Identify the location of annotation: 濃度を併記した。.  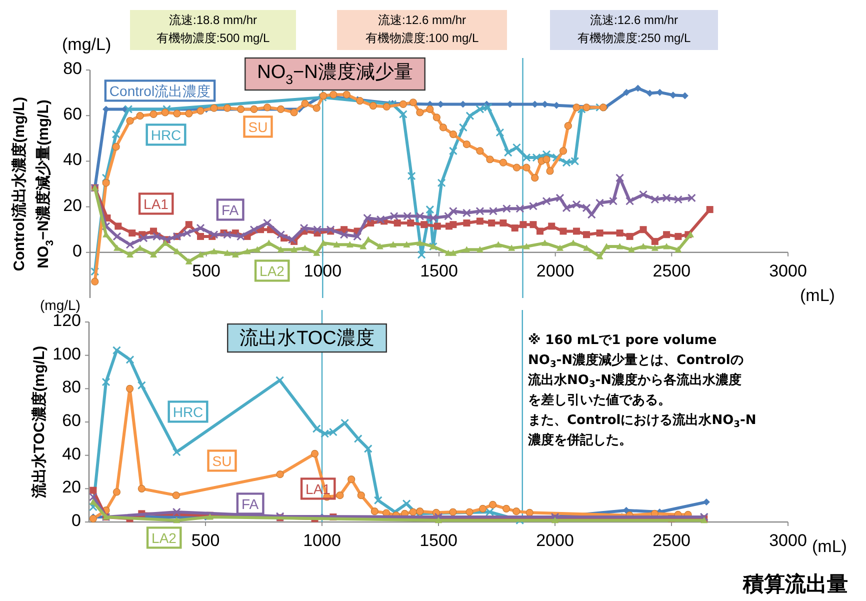
(579, 440).